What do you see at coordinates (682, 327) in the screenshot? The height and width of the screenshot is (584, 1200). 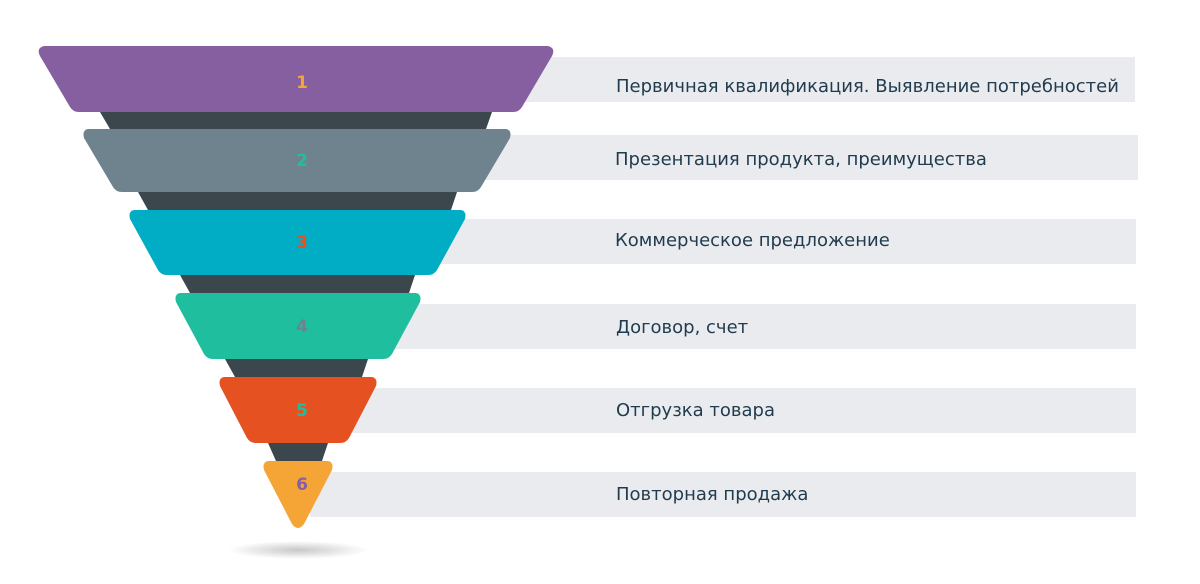 I see `stage-label-4: Договор, счет` at bounding box center [682, 327].